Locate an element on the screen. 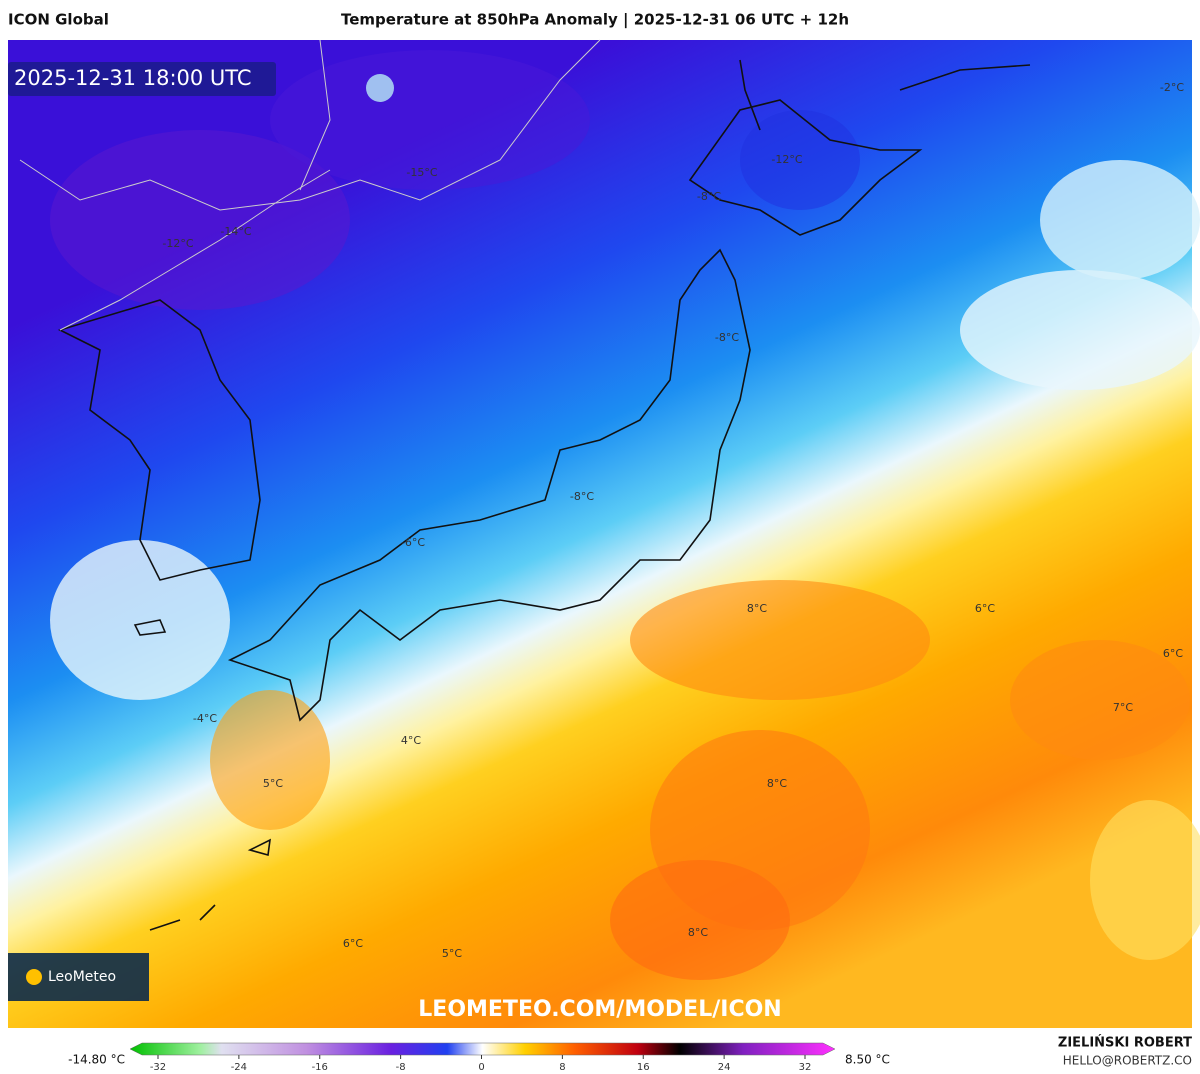 Image resolution: width=1200 pixels, height=1074 pixels. colorbar is located at coordinates (482, 1049).